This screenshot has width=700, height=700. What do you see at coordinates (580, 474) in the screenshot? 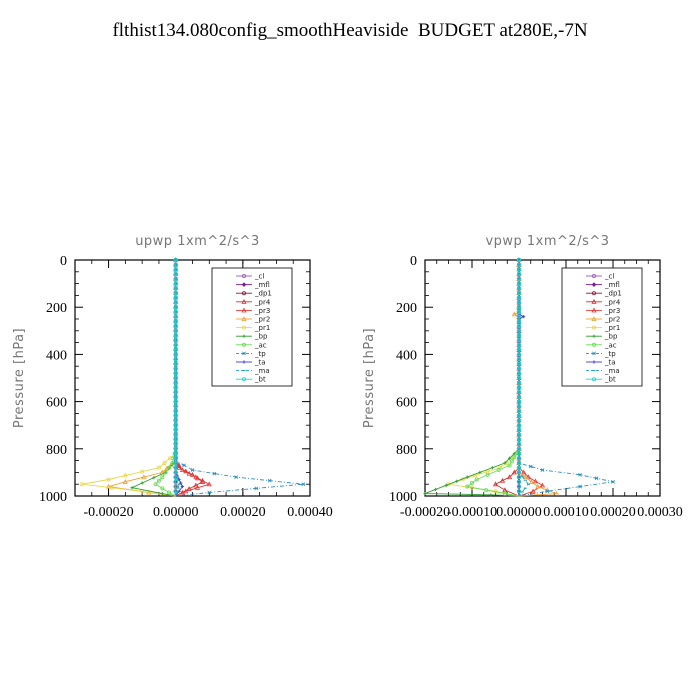
I see `vpwp-point-tp` at bounding box center [580, 474].